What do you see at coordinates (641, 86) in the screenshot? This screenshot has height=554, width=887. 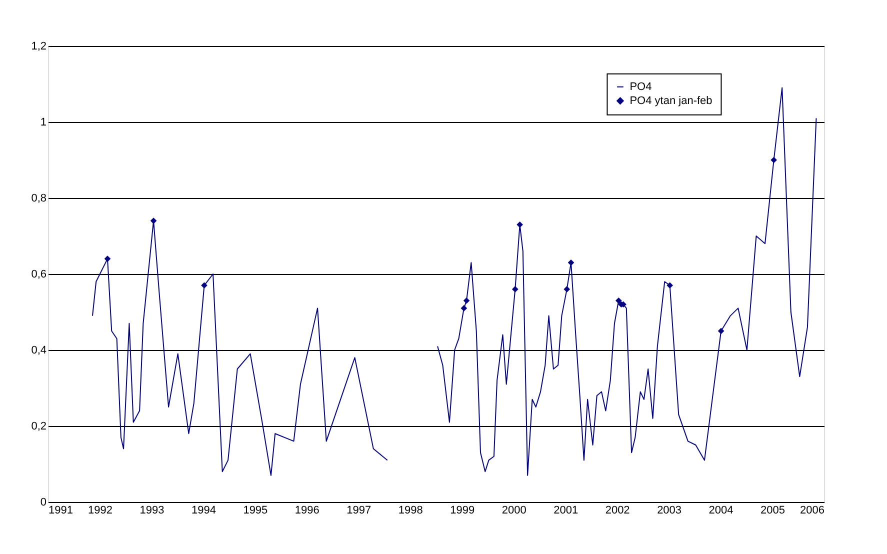 I see `legend-label: PO4` at bounding box center [641, 86].